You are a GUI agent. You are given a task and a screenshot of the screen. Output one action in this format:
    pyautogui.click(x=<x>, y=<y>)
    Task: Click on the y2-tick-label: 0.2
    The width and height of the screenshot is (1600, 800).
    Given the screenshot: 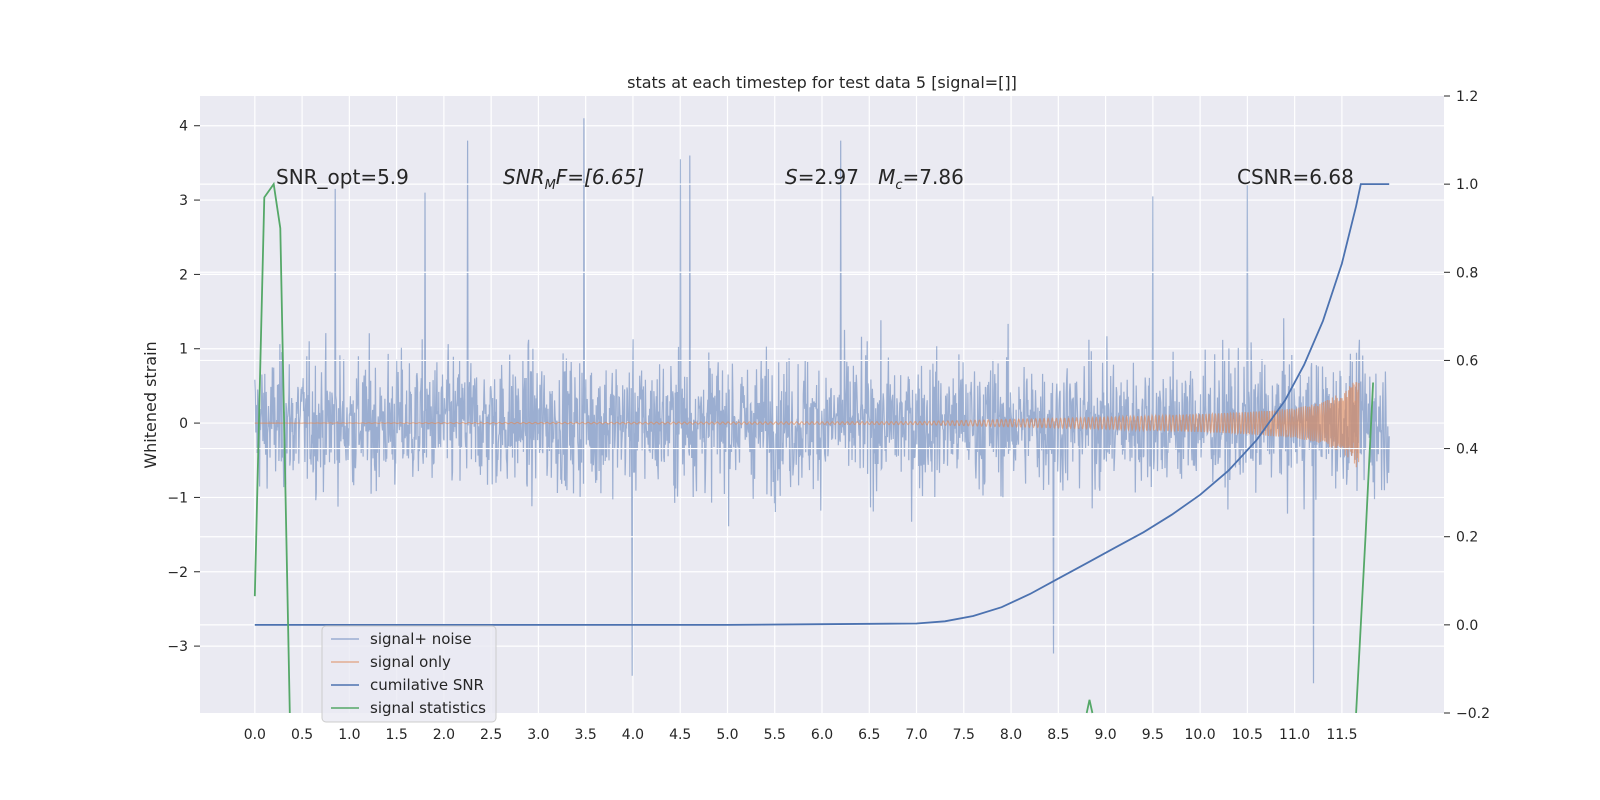 What is the action you would take?
    pyautogui.click(x=1467, y=538)
    